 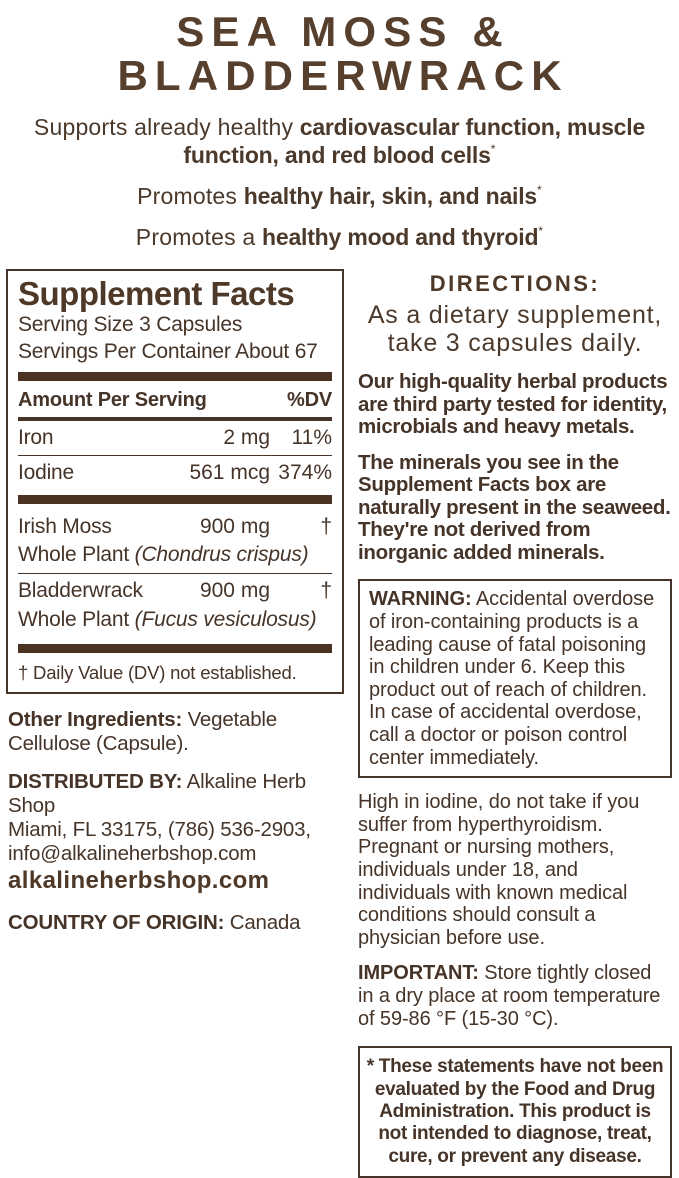 I want to click on supplement-facts-title: Supplement Facts, so click(x=156, y=293).